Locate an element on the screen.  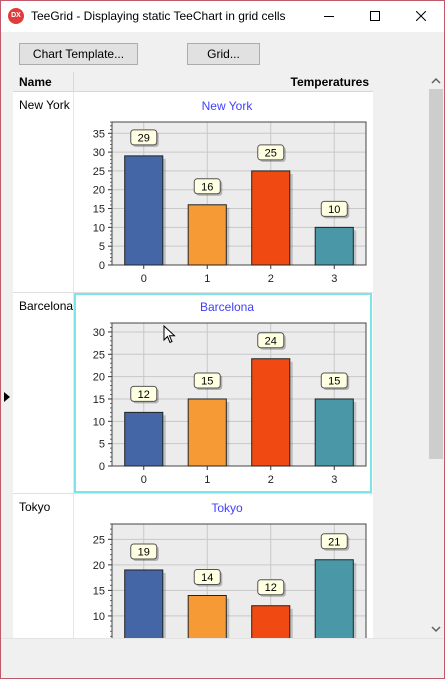
column-header-temperatures: Temperatures is located at coordinates (329, 82).